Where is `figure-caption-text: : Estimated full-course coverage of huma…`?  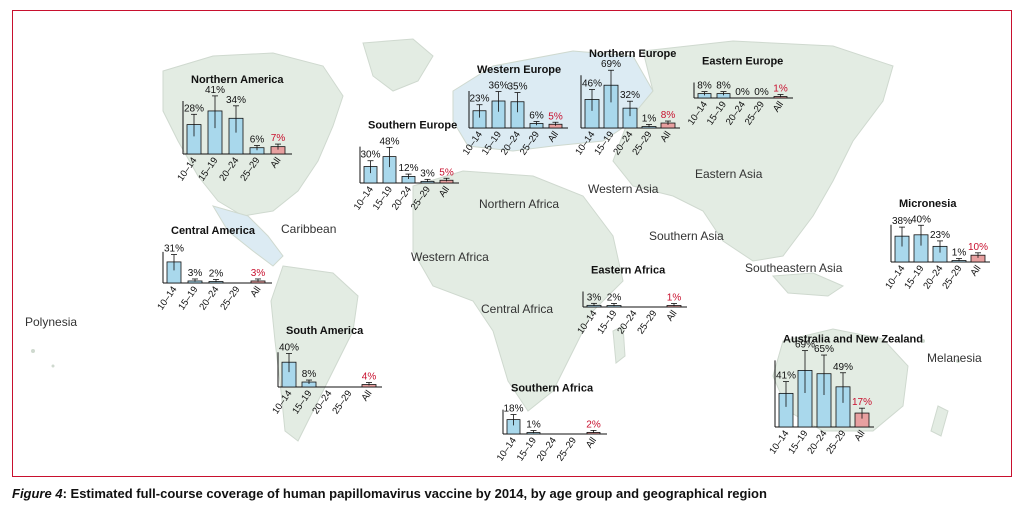
figure-caption-text: : Estimated full-course coverage of huma… is located at coordinates (414, 493).